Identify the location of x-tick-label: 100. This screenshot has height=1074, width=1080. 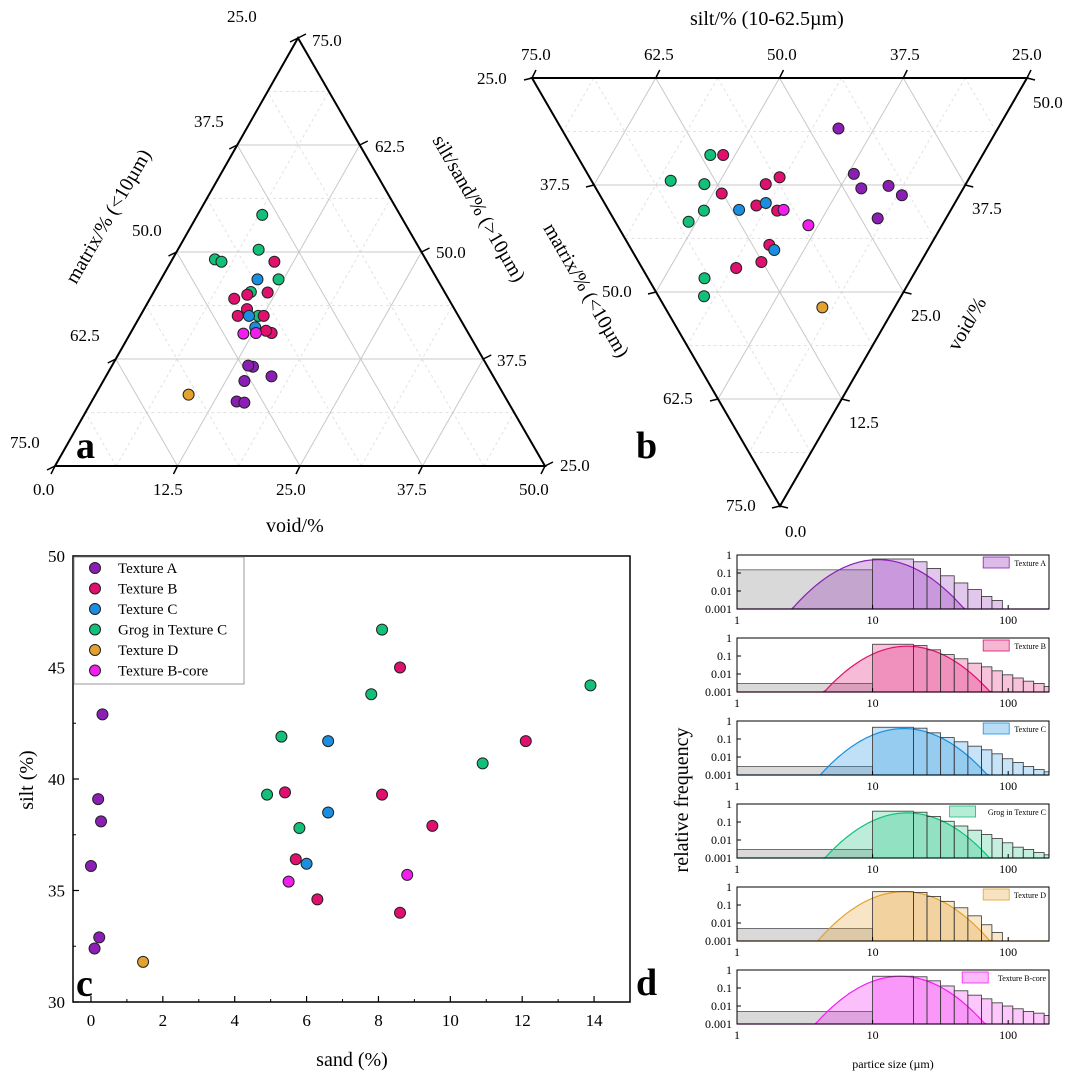
(1008, 952).